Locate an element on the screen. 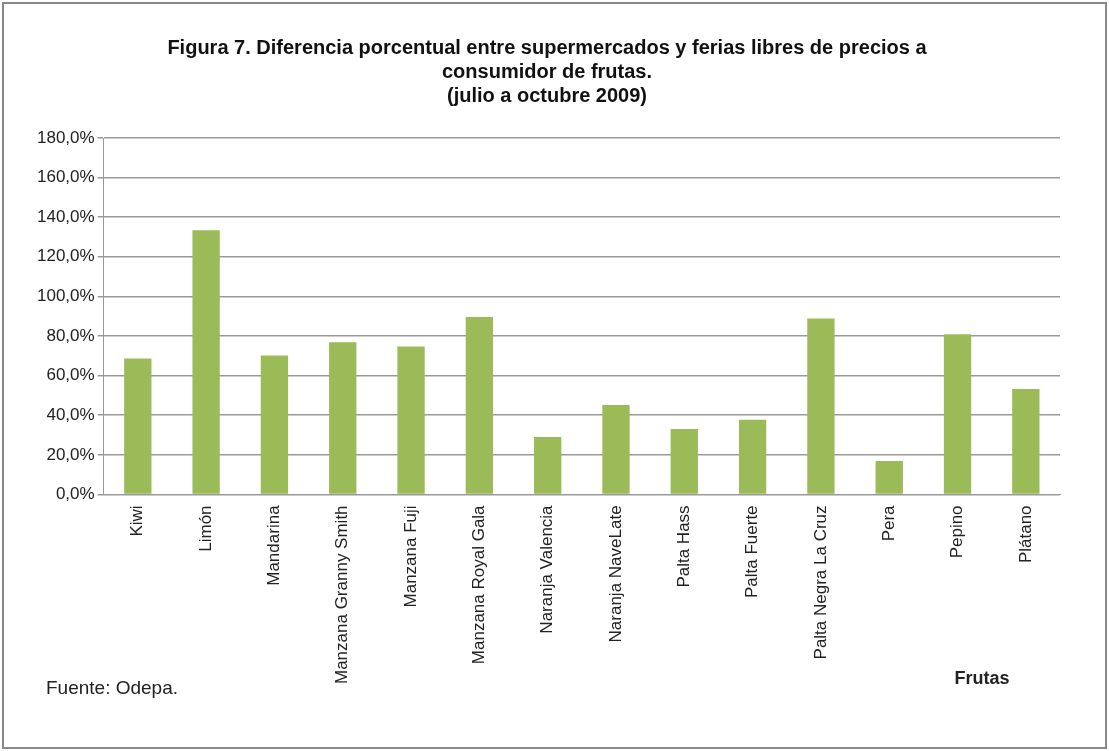 The height and width of the screenshot is (751, 1109). x-tick-label: Palta Negra La Cruz is located at coordinates (820, 582).